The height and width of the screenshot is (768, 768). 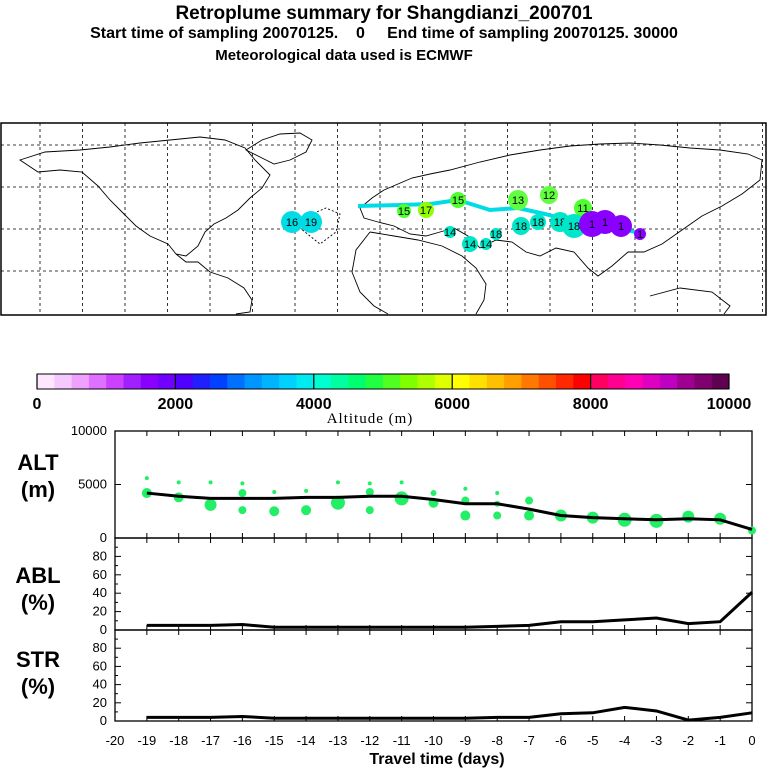 What do you see at coordinates (436, 759) in the screenshot?
I see `x-axis-title: Travel time (days)` at bounding box center [436, 759].